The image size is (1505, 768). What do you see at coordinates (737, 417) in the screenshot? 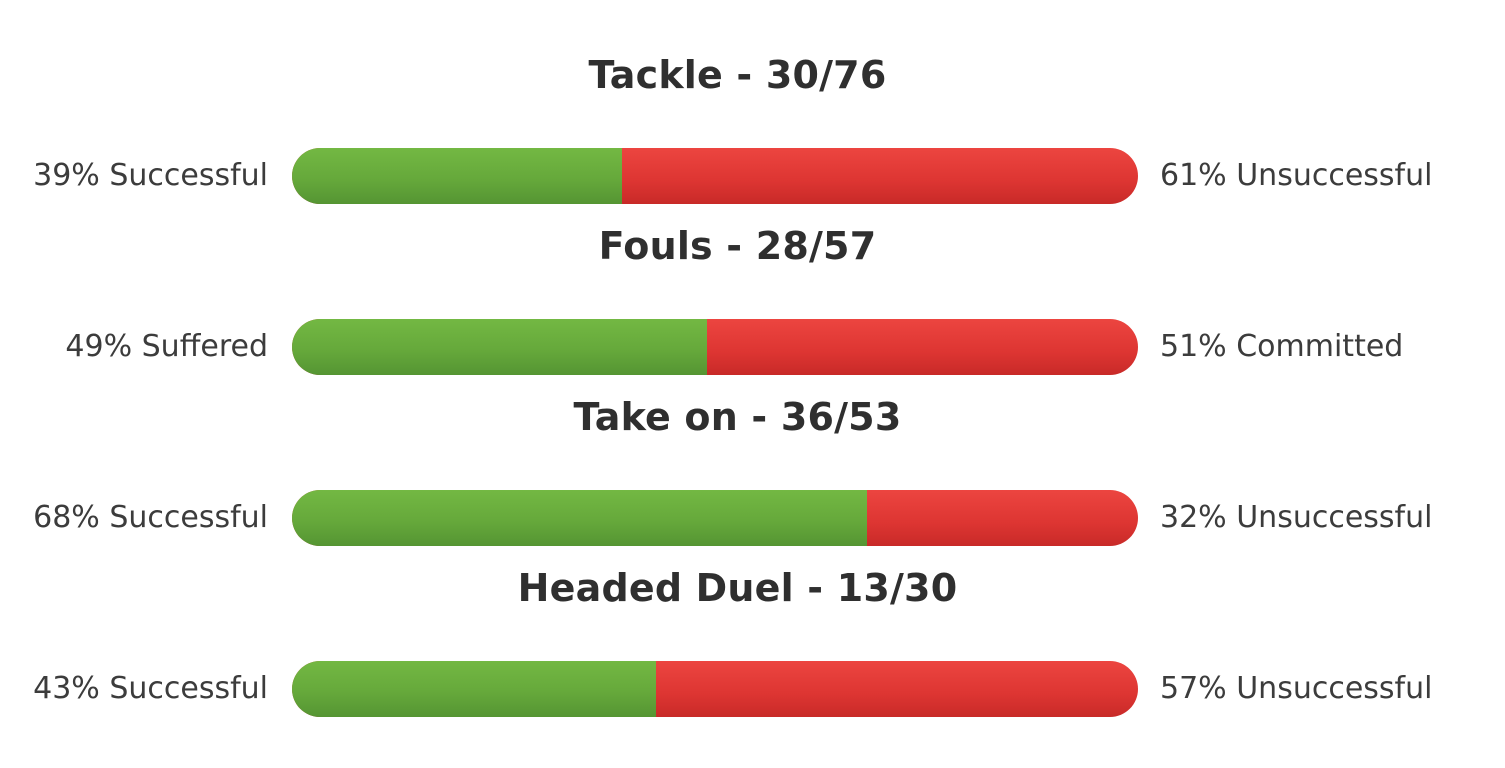
I see `stat-title: Take on - 36/53` at bounding box center [737, 417].